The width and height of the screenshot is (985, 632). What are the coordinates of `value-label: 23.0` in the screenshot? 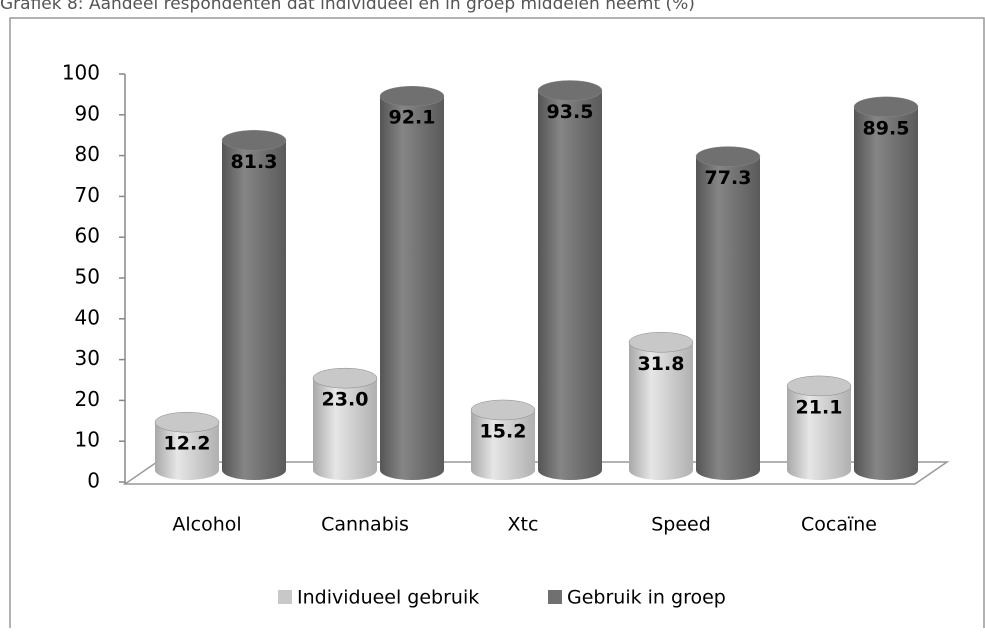 It's located at (345, 400).